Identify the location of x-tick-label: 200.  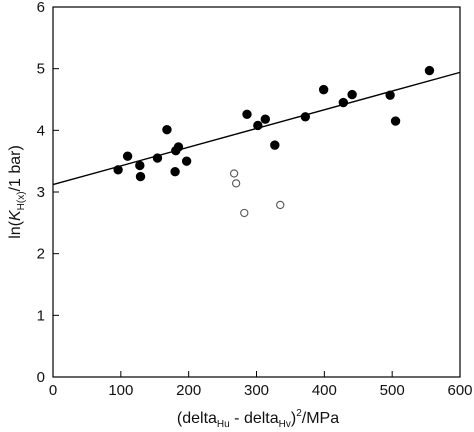
(188, 390).